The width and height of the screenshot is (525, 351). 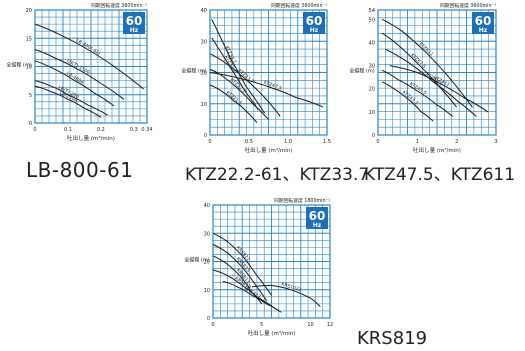 I want to click on x-tick-label: 0.34, so click(x=146, y=130).